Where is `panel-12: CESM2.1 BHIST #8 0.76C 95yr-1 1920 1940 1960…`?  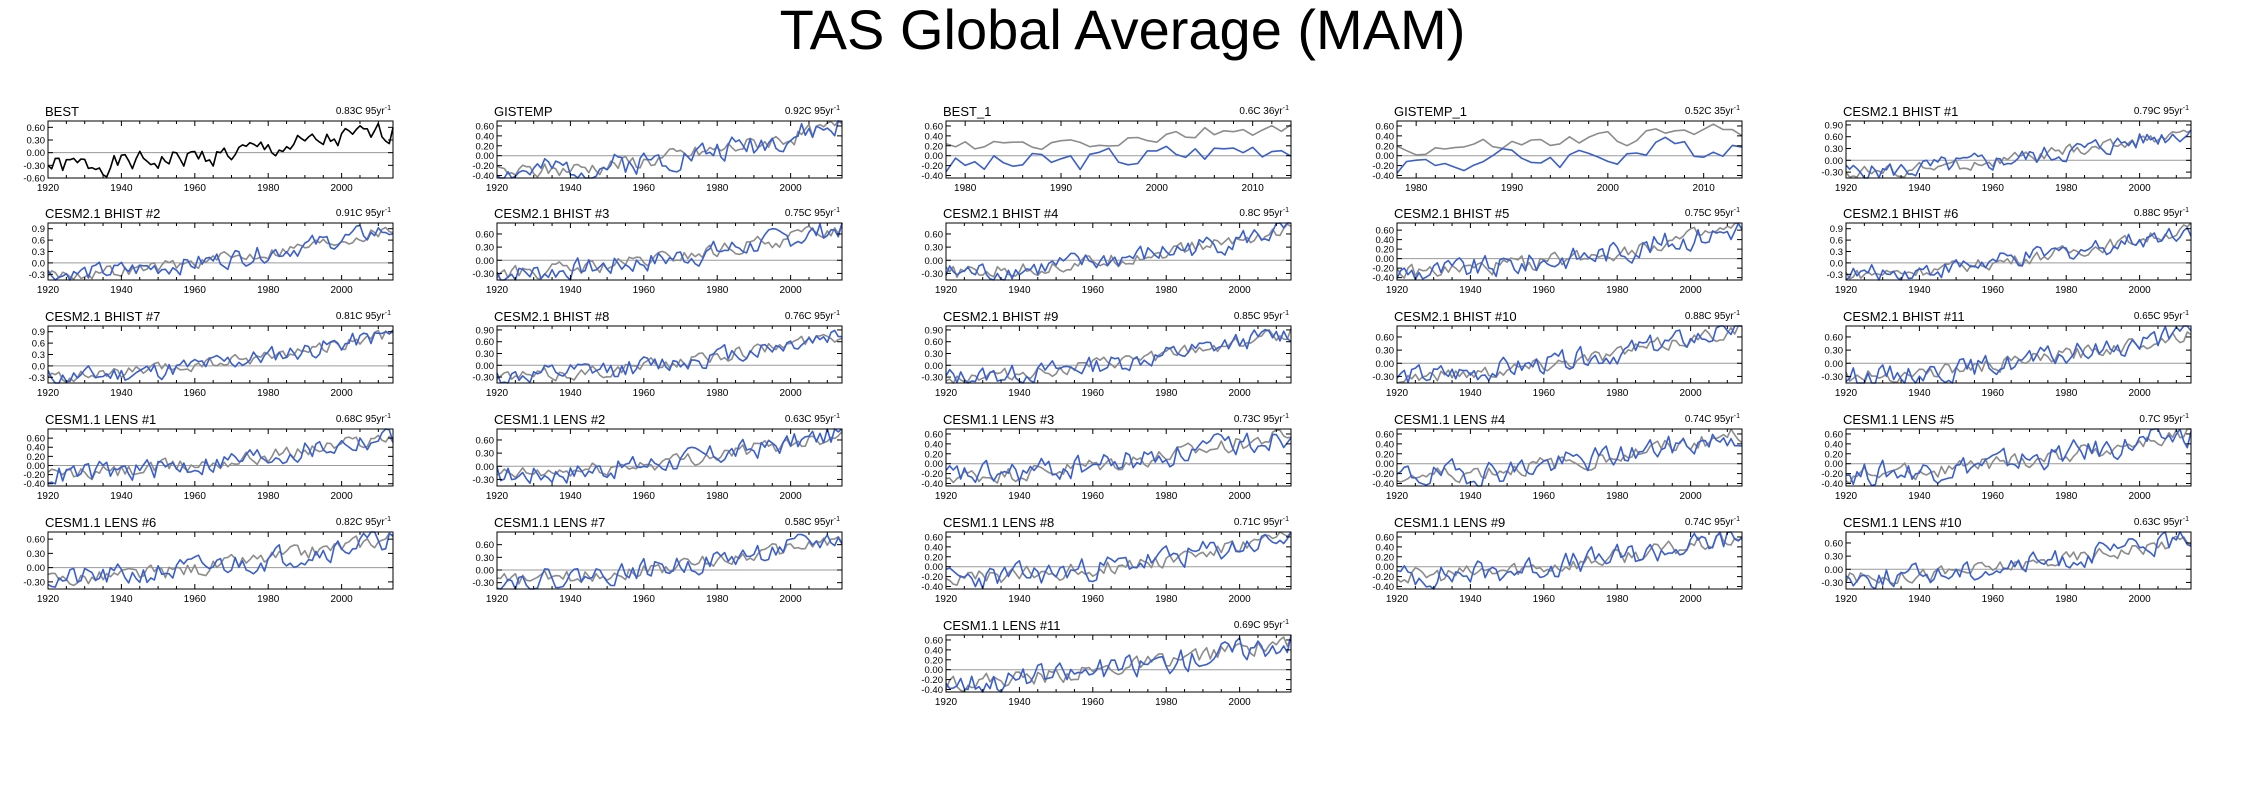
panel-12: CESM2.1 BHIST #8 0.76C 95yr-1 1920 1940 1960… is located at coordinates (657, 354).